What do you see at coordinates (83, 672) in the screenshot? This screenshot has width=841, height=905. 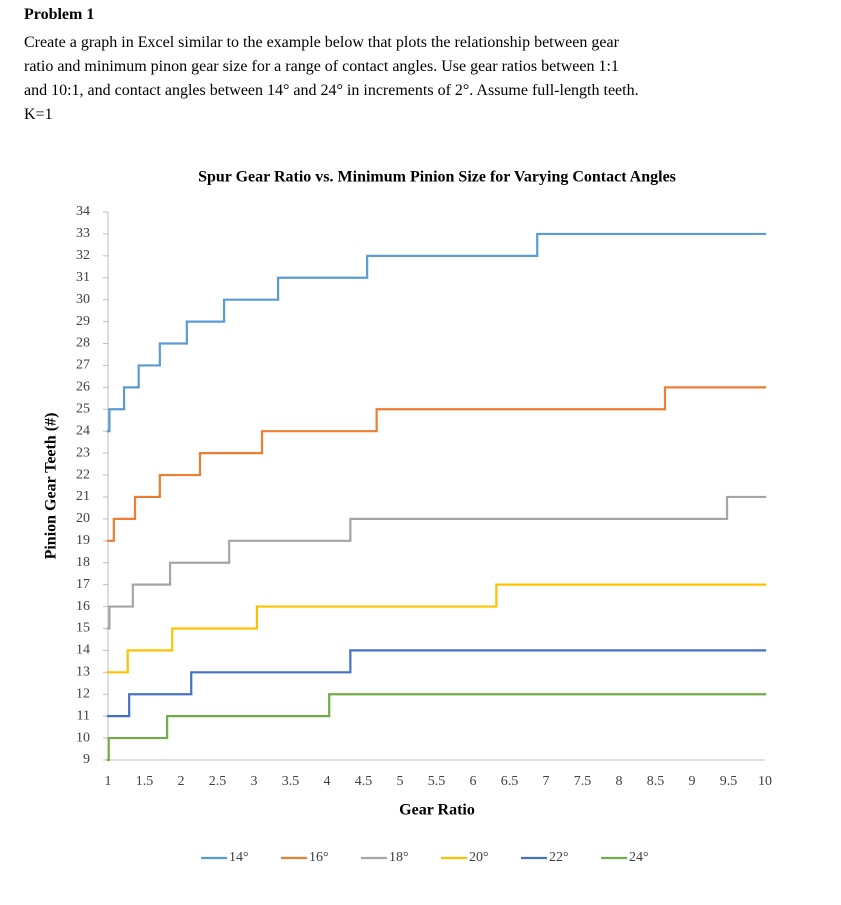 I see `y-tick-label: 13` at bounding box center [83, 672].